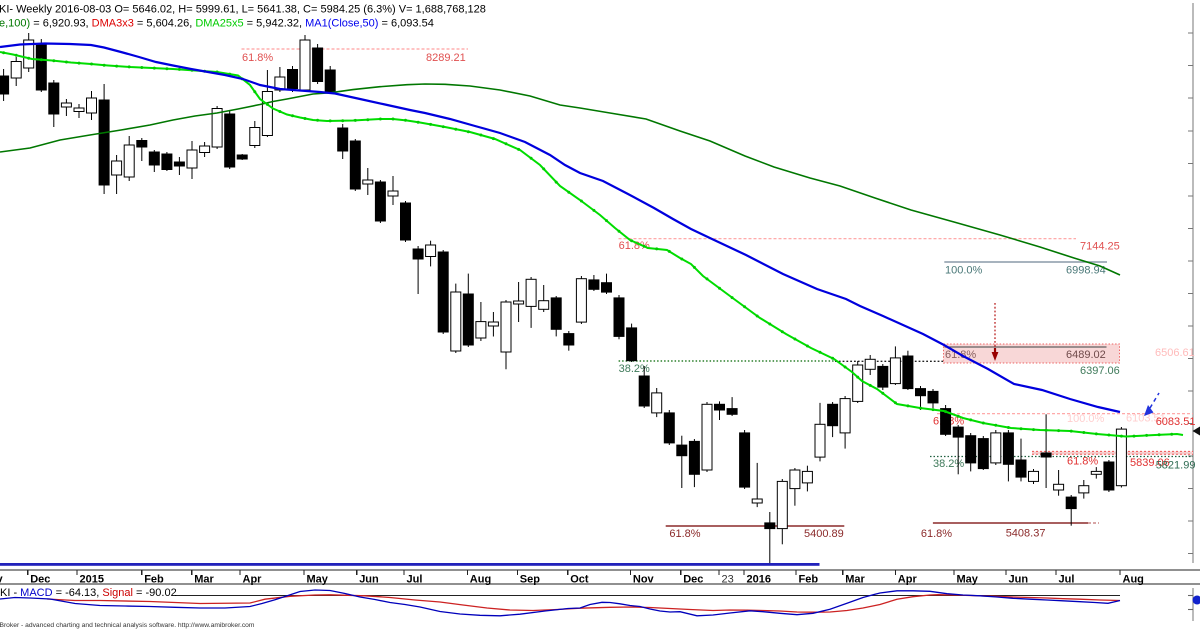 This screenshot has height=630, width=1200. Describe the element at coordinates (1086, 355) in the screenshot. I see `svg-text: 6489.02` at that location.